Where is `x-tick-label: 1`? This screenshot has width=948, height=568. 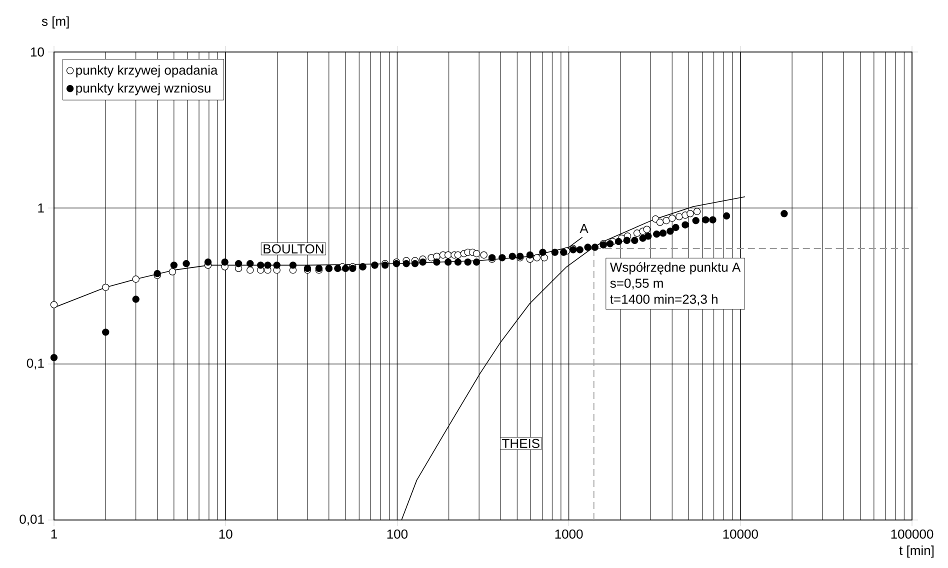 x-tick-label: 1 is located at coordinates (54, 534).